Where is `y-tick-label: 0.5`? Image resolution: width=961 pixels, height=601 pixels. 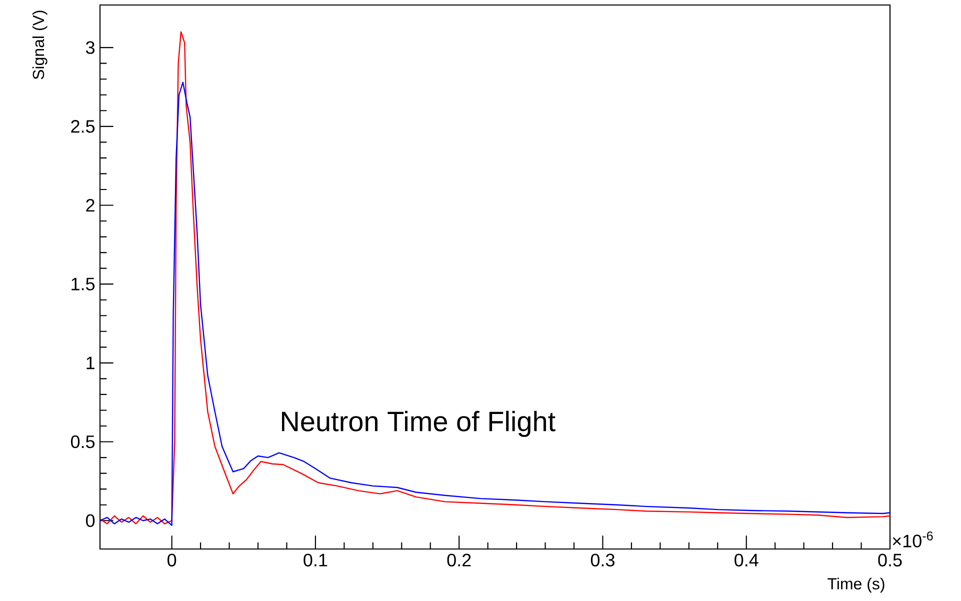
y-tick-label: 0.5 is located at coordinates (82, 441).